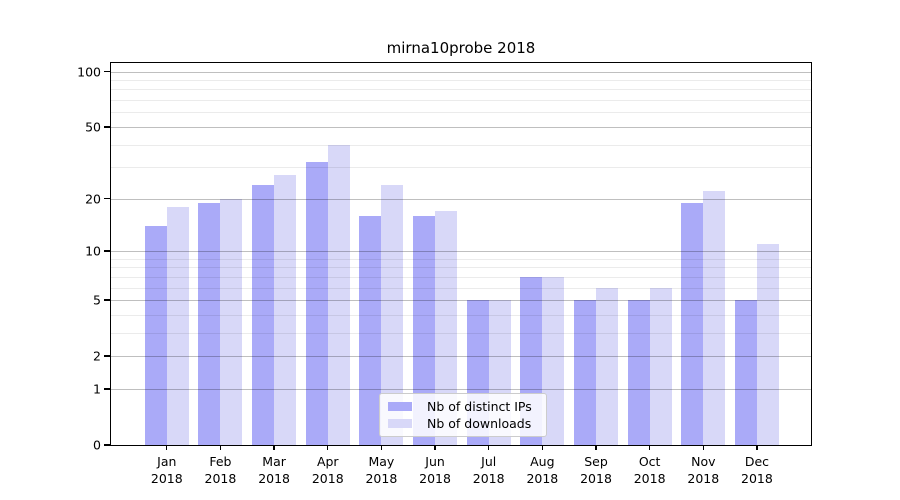 This screenshot has height=500, width=900. What do you see at coordinates (757, 461) in the screenshot?
I see `x-tick-month: Dec` at bounding box center [757, 461].